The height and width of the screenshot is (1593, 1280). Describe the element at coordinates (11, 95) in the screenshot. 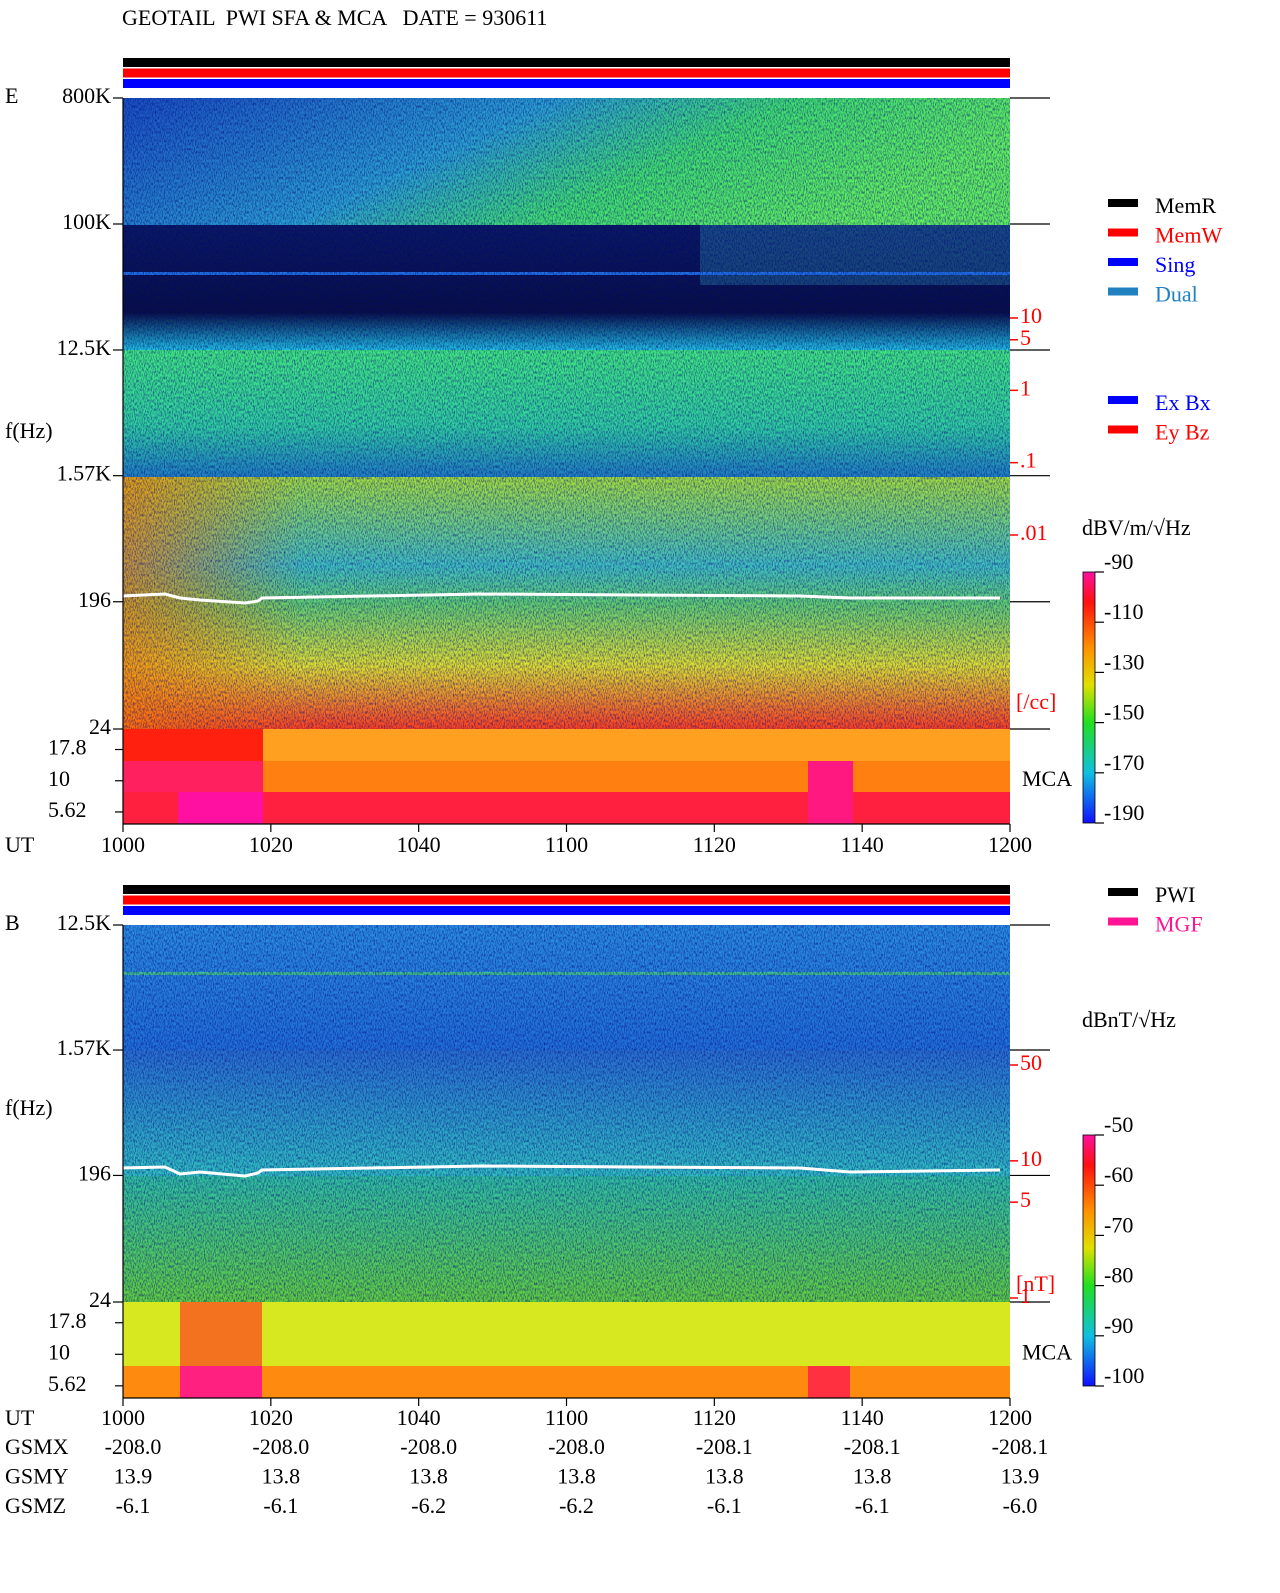

I see `panel-label: E` at that location.